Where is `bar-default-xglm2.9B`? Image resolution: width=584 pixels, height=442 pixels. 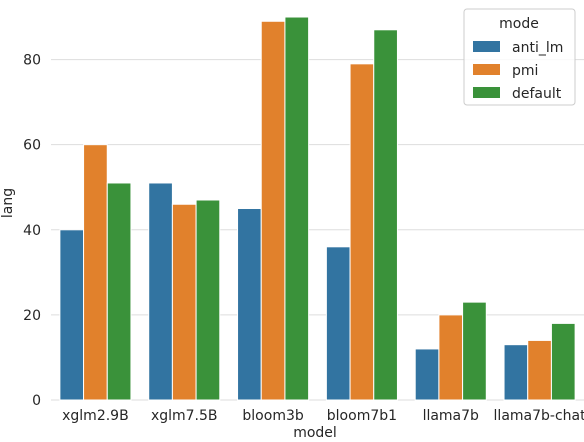
bar-default-xglm2.9B is located at coordinates (119, 291).